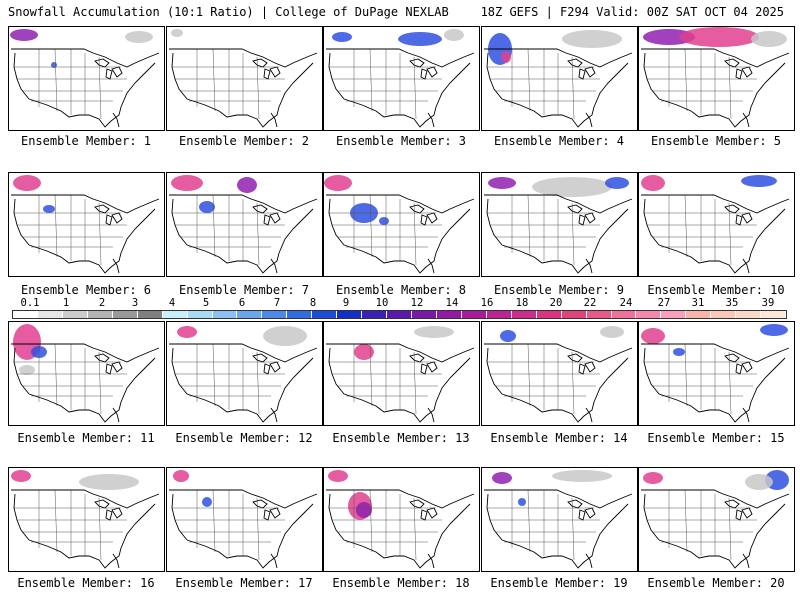 The height and width of the screenshot is (600, 800). Describe the element at coordinates (626, 303) in the screenshot. I see `colorbar-tick: 24` at that location.